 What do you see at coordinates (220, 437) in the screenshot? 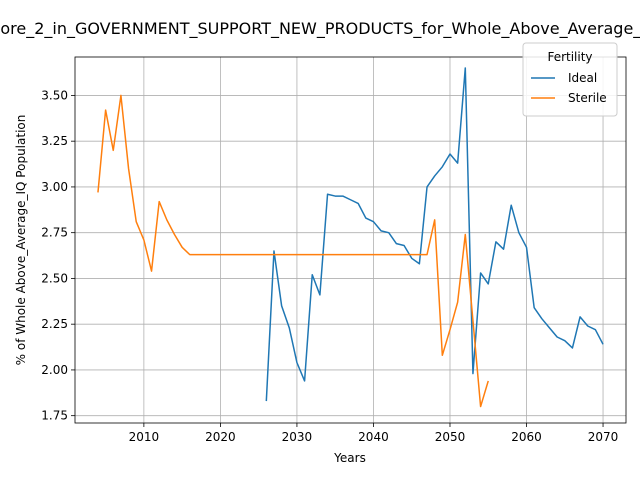
I see `x-tick-label: 2020` at bounding box center [220, 437].